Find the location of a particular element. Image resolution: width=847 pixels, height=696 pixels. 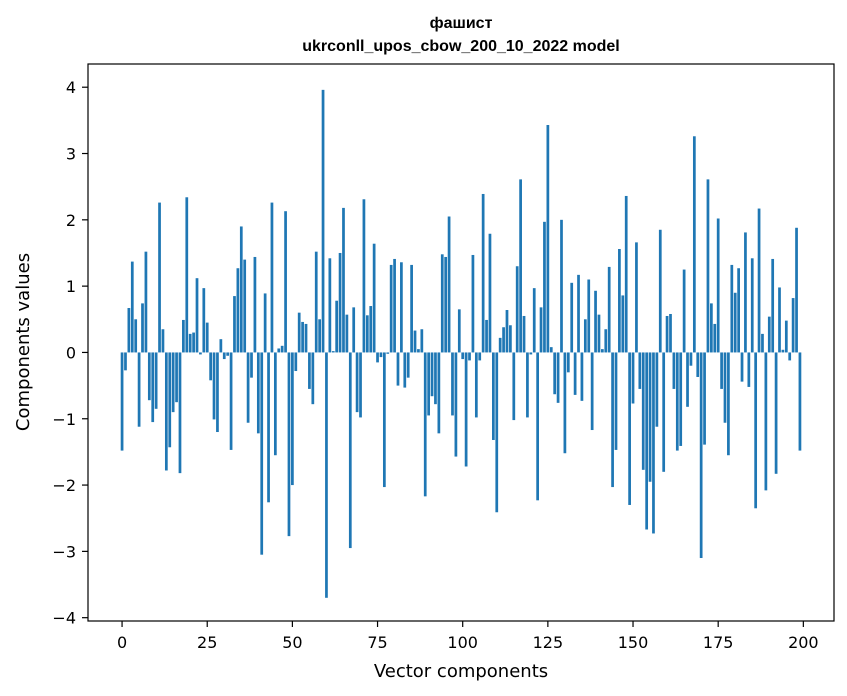

y-tick-label: 2 is located at coordinates (71, 220).